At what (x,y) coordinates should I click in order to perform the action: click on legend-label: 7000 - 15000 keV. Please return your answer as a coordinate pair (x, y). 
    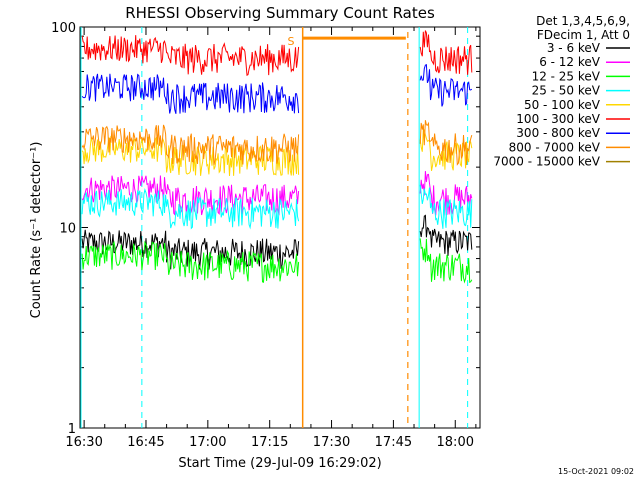
    Looking at the image, I should click on (546, 162).